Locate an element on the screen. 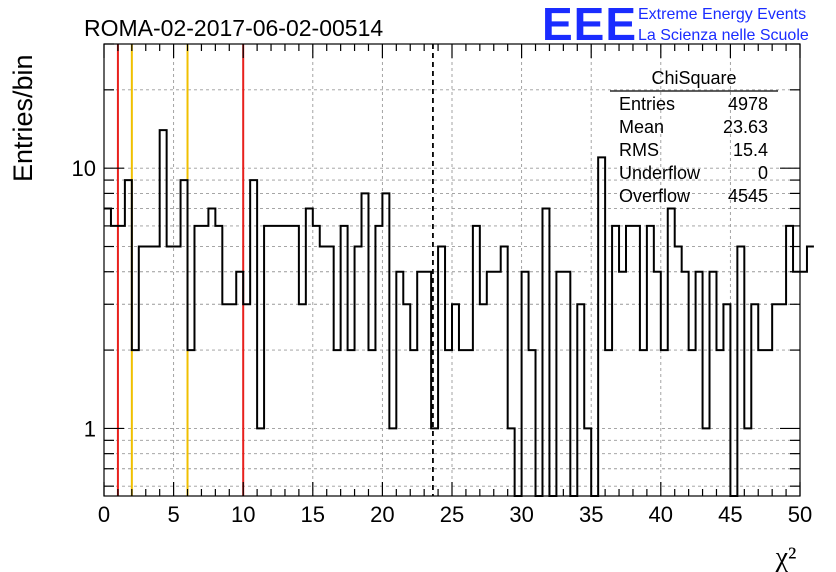  x-tick-label: 0 is located at coordinates (104, 514).